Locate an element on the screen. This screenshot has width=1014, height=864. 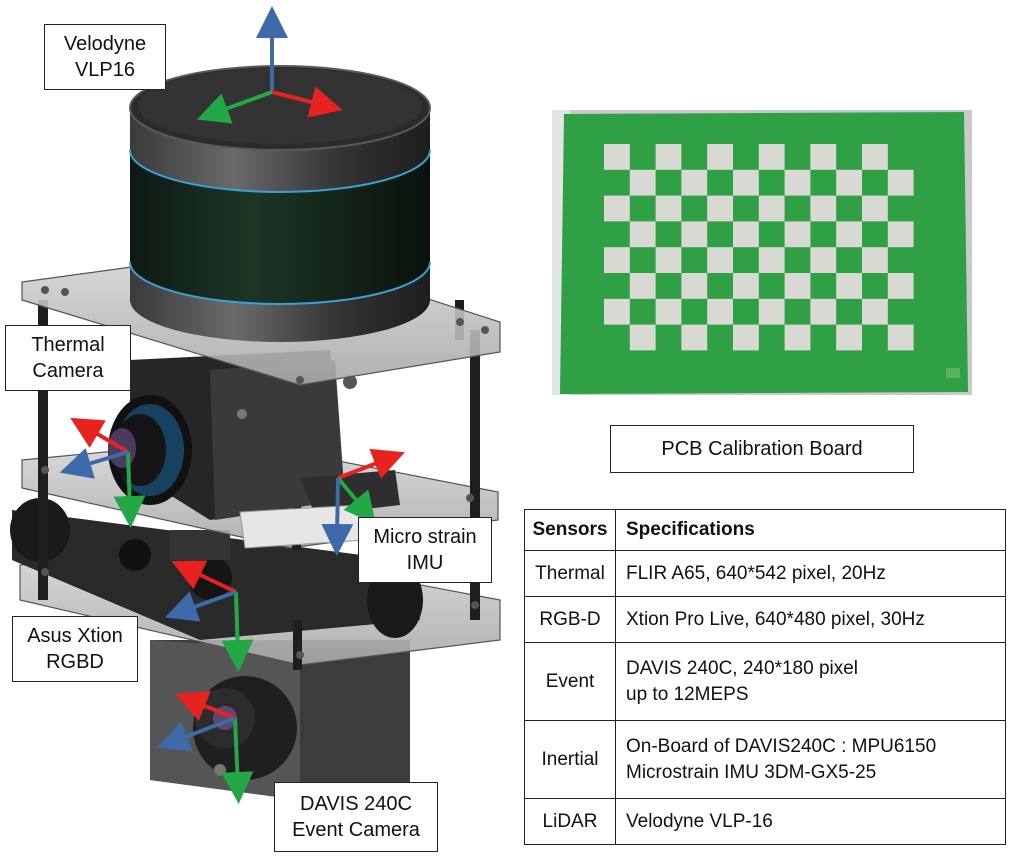
lidar-axes is located at coordinates (269, 65).